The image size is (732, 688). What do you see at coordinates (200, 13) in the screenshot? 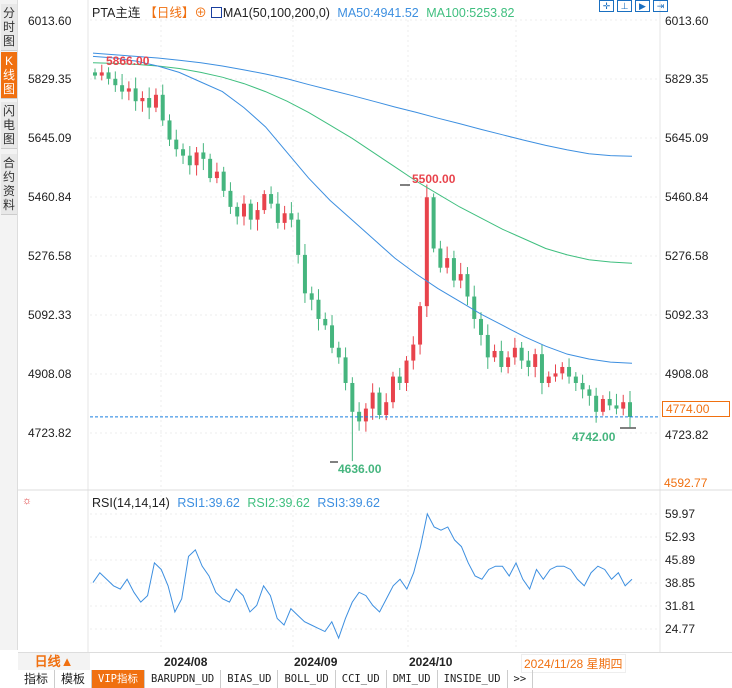
I see `add-icon: ⊕` at bounding box center [200, 13].